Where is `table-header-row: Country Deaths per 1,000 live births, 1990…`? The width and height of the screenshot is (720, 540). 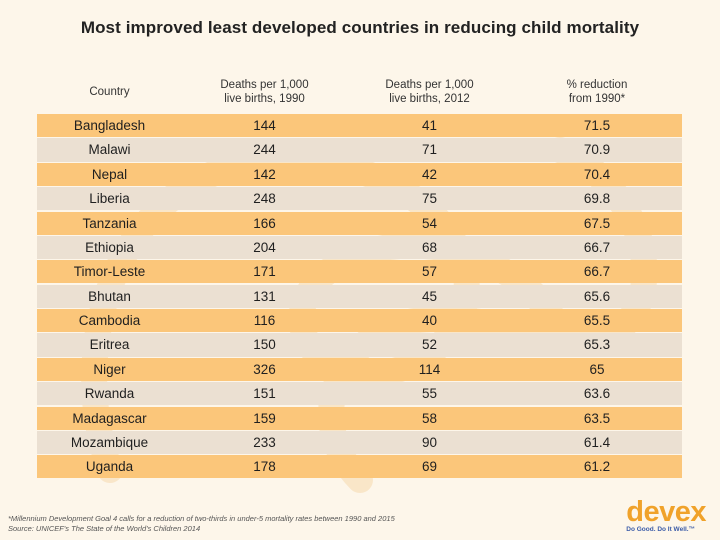 table-header-row: Country Deaths per 1,000 live births, 1990… is located at coordinates (359, 92).